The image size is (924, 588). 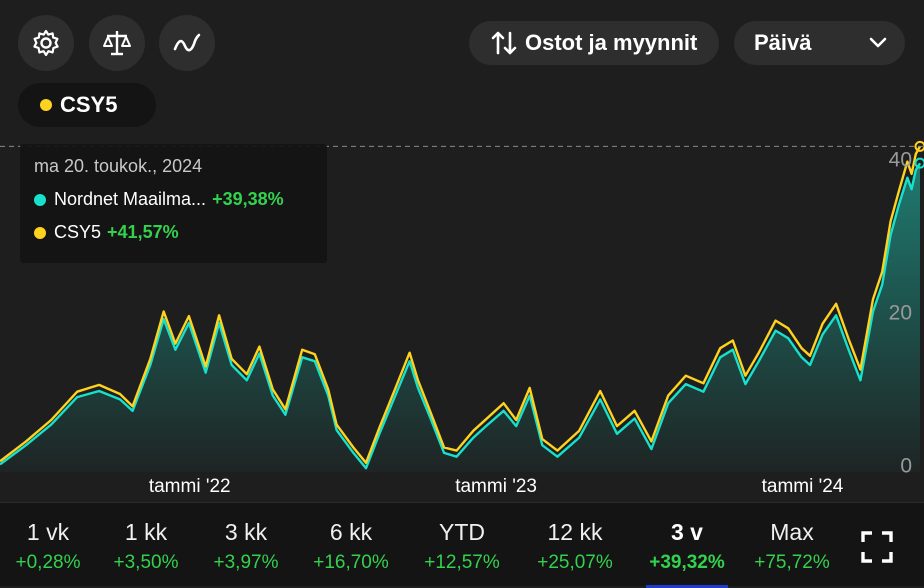 I want to click on period-change: +3,97%, so click(x=246, y=563).